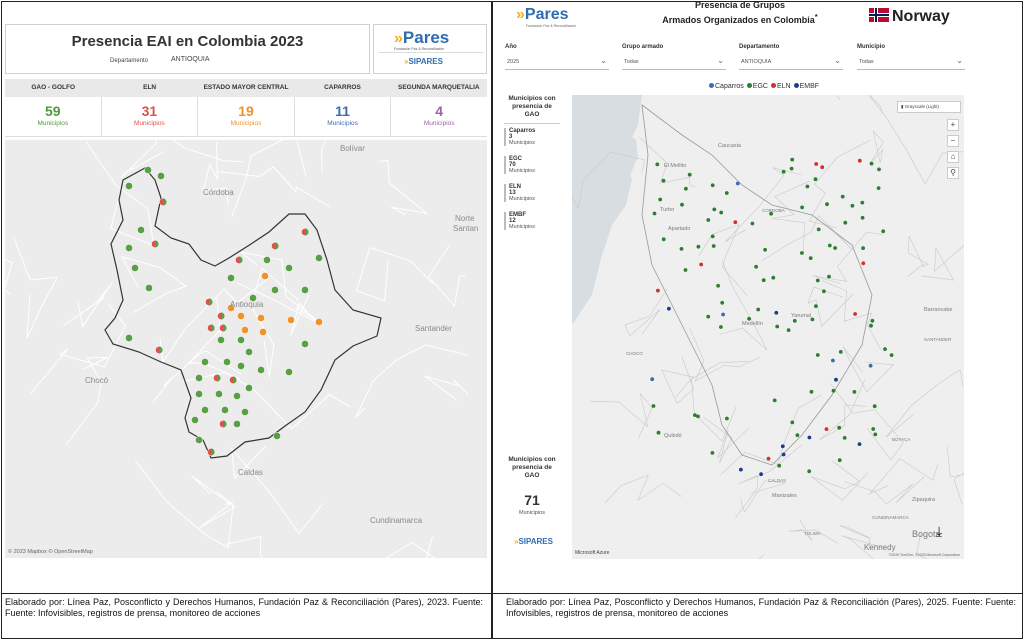 This screenshot has width=1024, height=641. I want to click on rmap-label-caldas: CALDAS, so click(777, 480).